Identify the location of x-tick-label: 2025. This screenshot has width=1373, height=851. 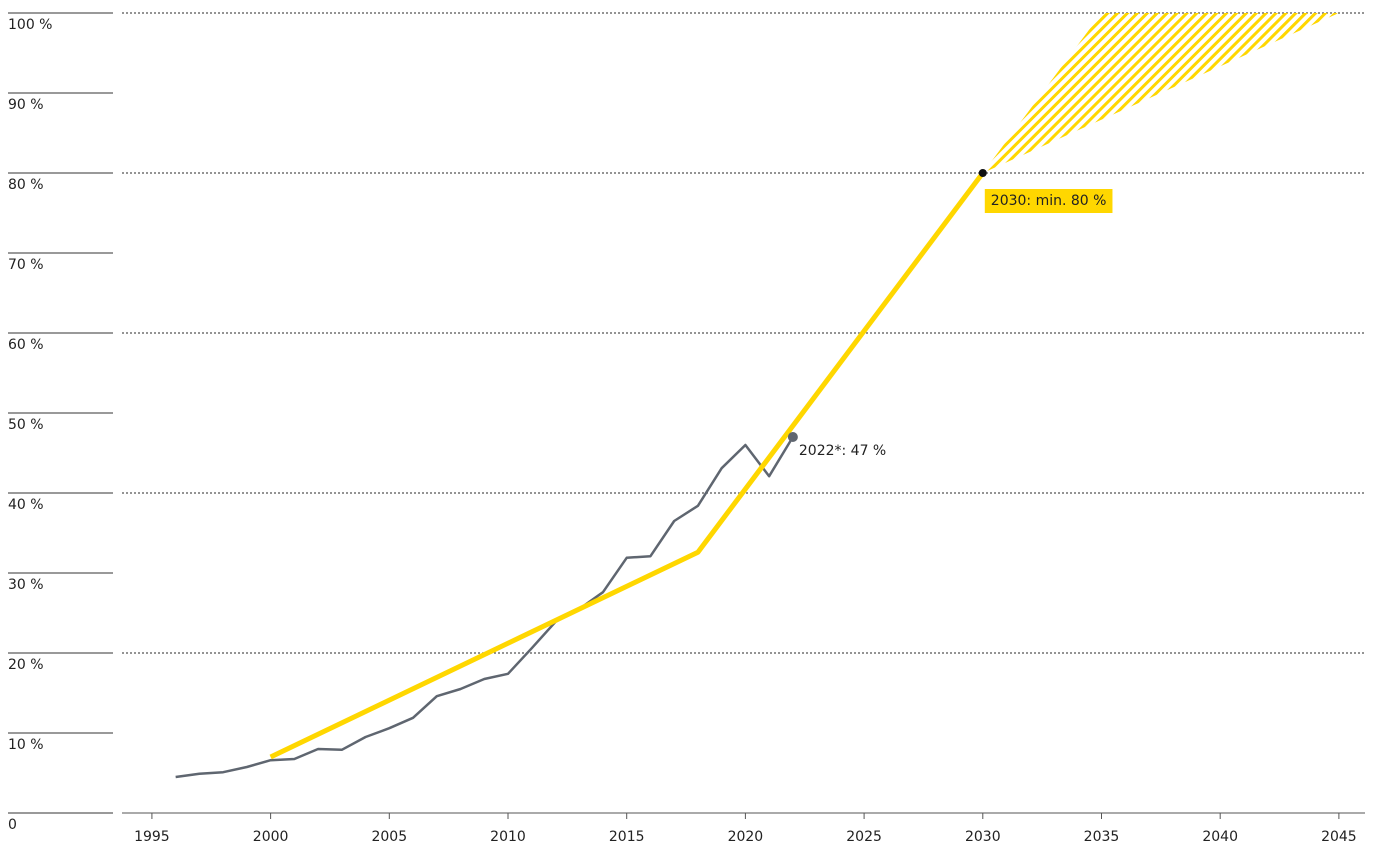
(864, 837).